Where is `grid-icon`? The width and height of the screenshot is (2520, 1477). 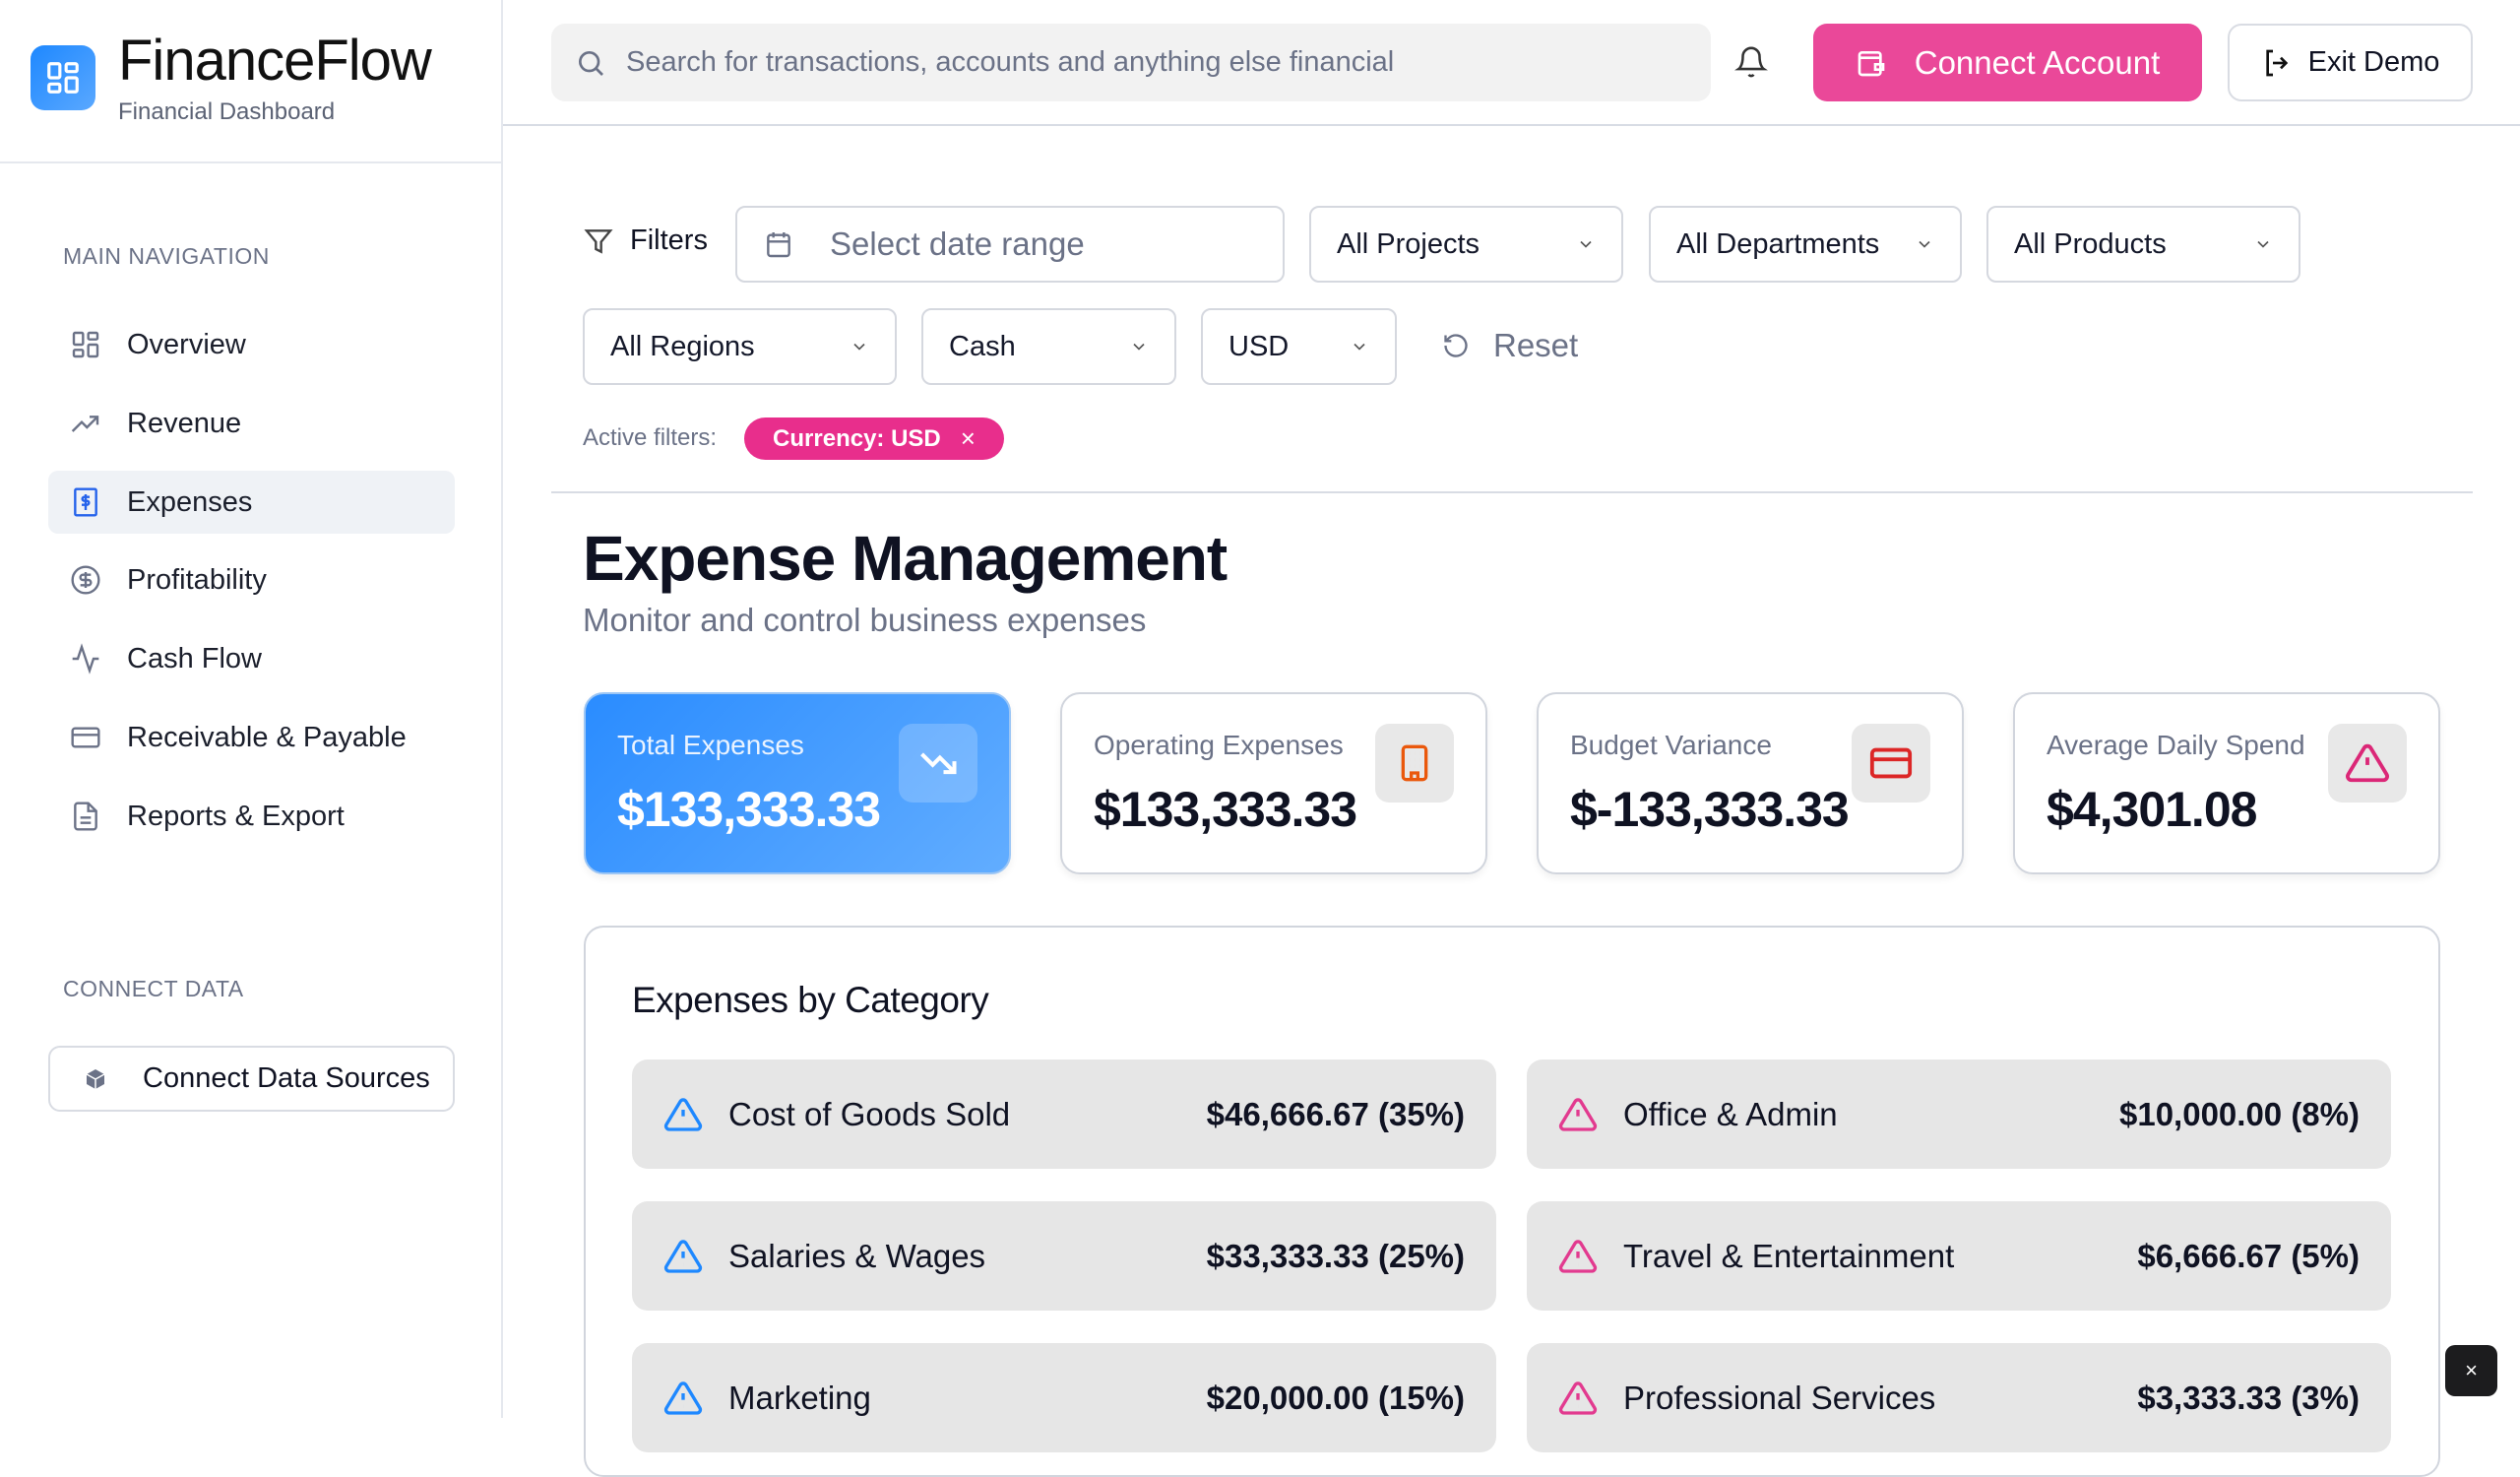 grid-icon is located at coordinates (85, 345).